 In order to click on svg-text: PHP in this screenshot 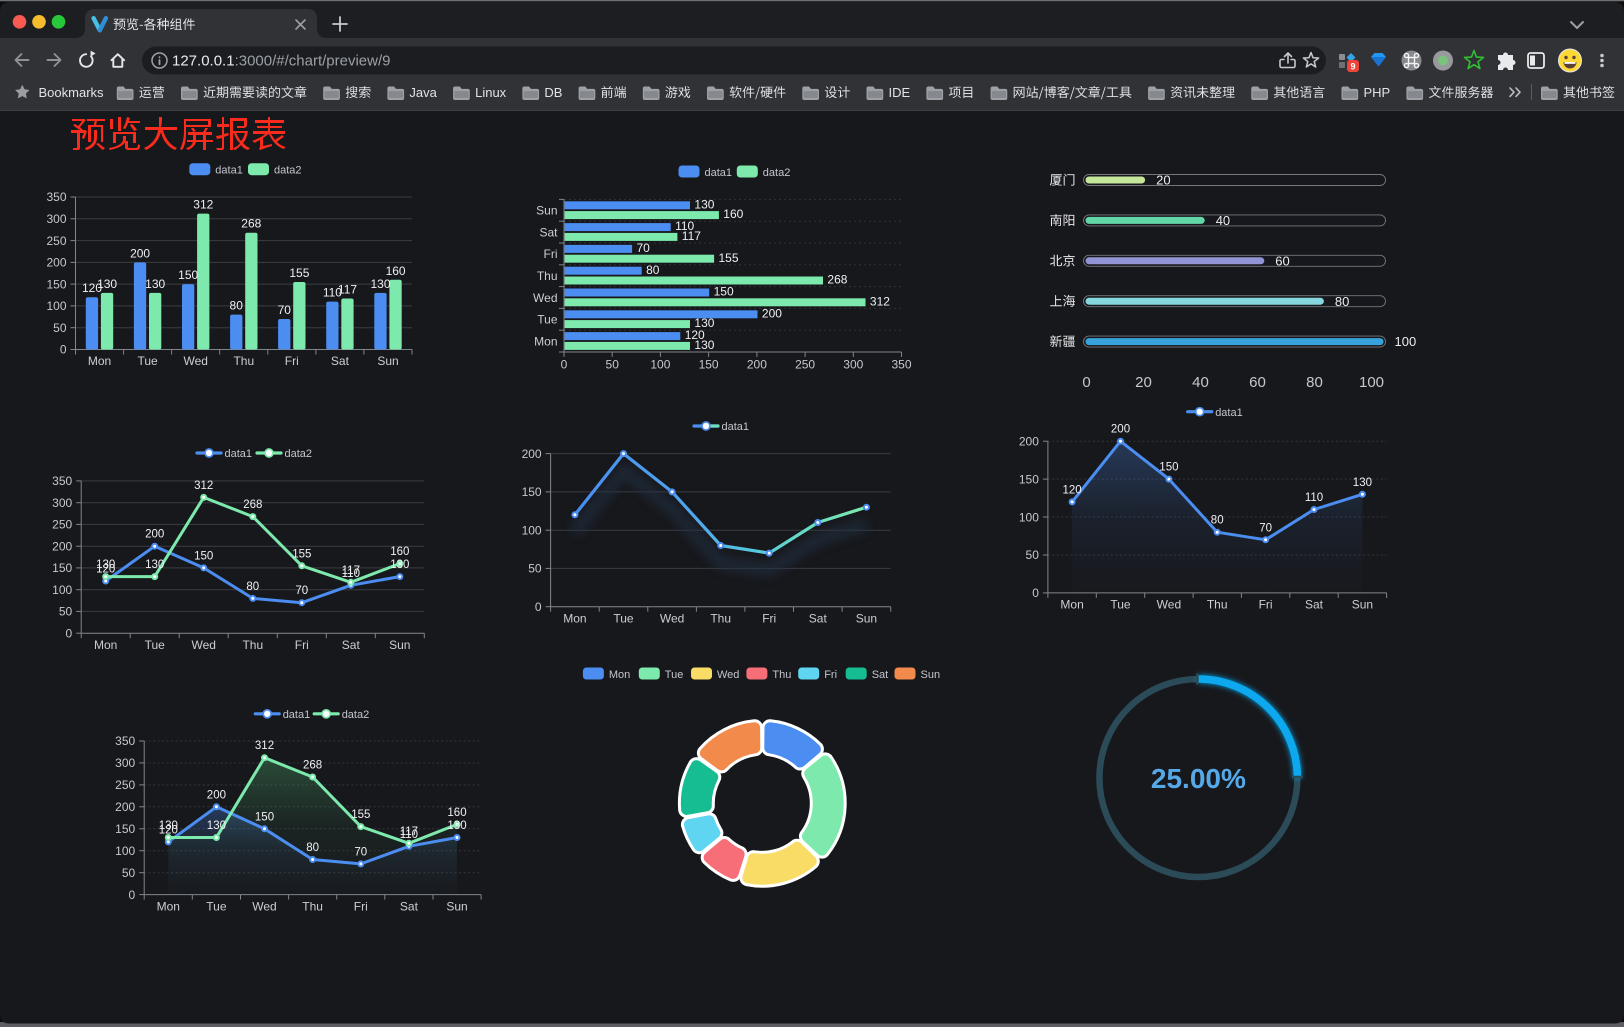, I will do `click(1377, 92)`.